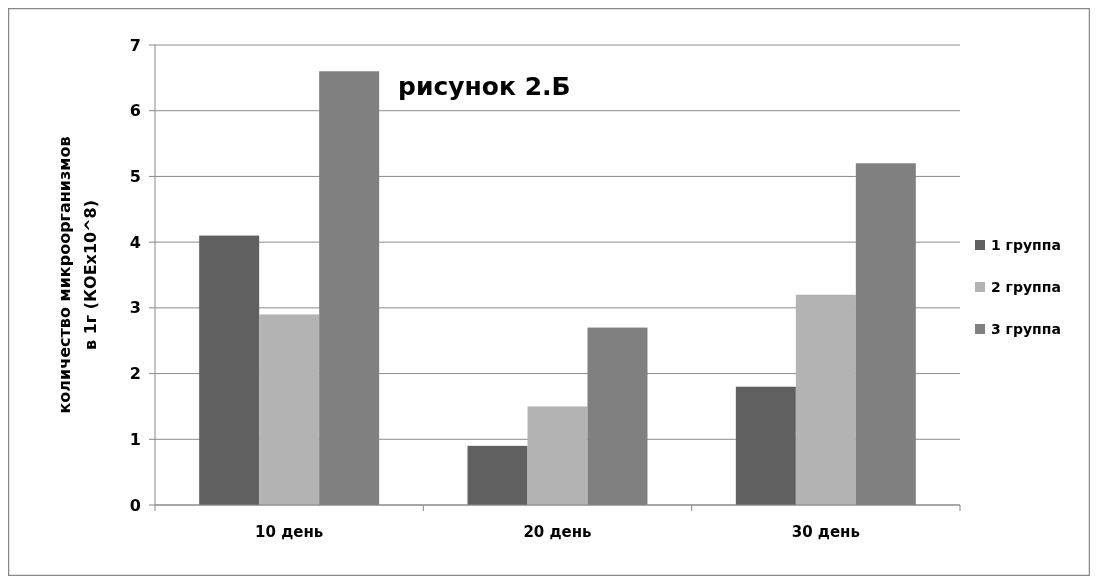 The width and height of the screenshot is (1098, 584). I want to click on x-tick-label: 20 день, so click(557, 532).